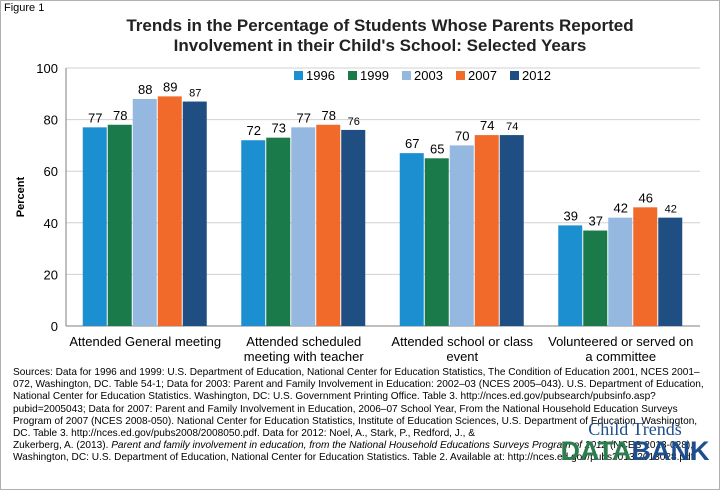  I want to click on legend-label: 2003, so click(428, 75).